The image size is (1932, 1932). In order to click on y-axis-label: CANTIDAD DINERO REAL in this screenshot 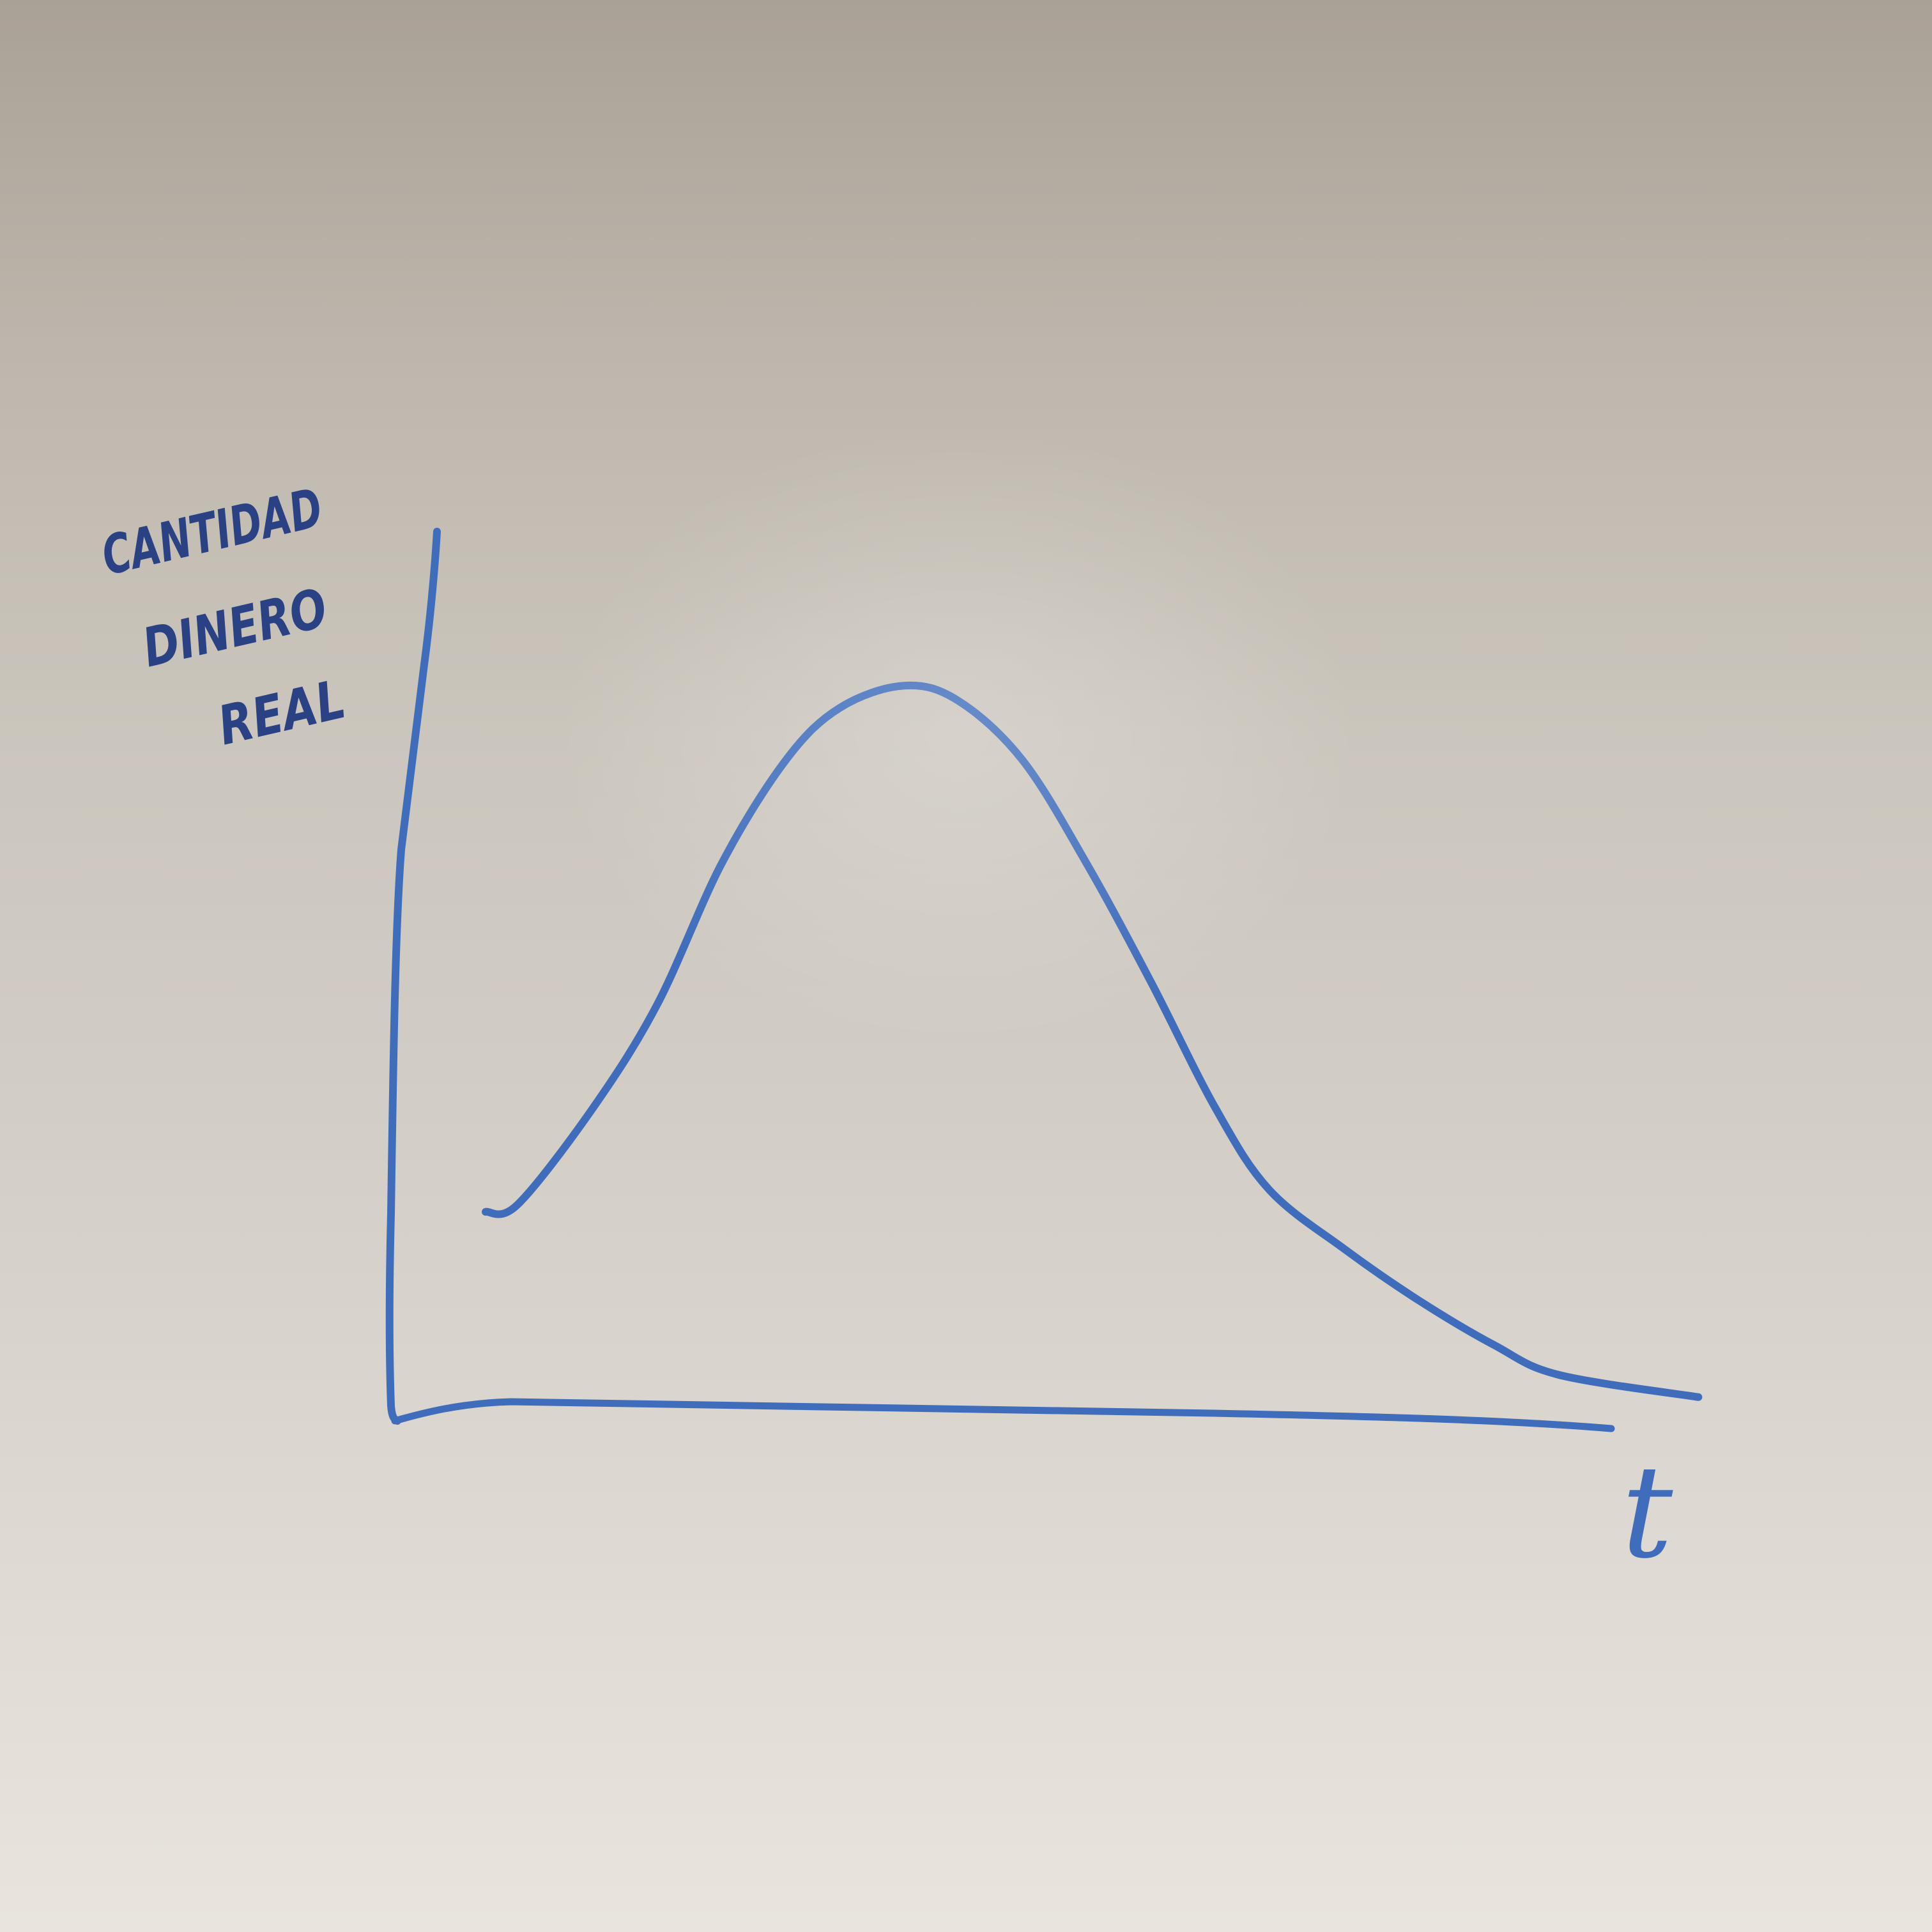, I will do `click(223, 616)`.